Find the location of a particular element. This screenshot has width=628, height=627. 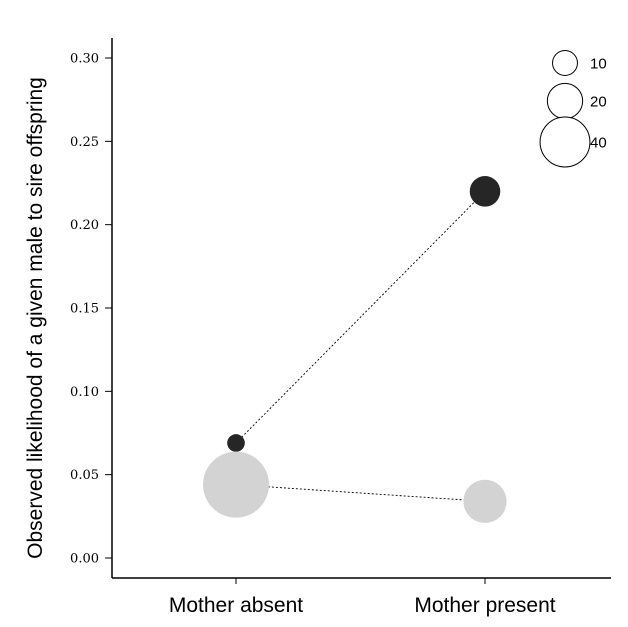

y-tick-label: 0.10 is located at coordinates (84, 392).